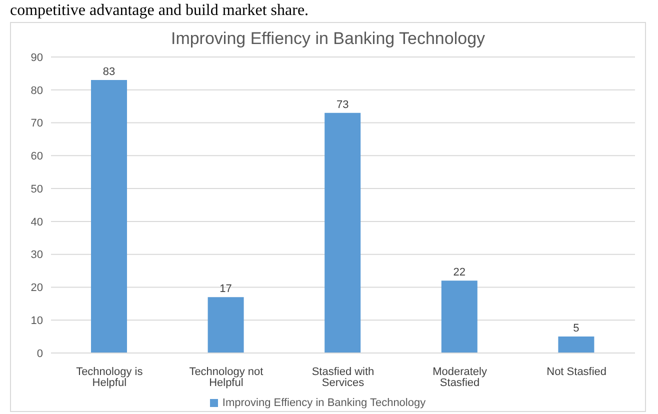  I want to click on x-tick-label: Moderately Stasfied, so click(460, 377).